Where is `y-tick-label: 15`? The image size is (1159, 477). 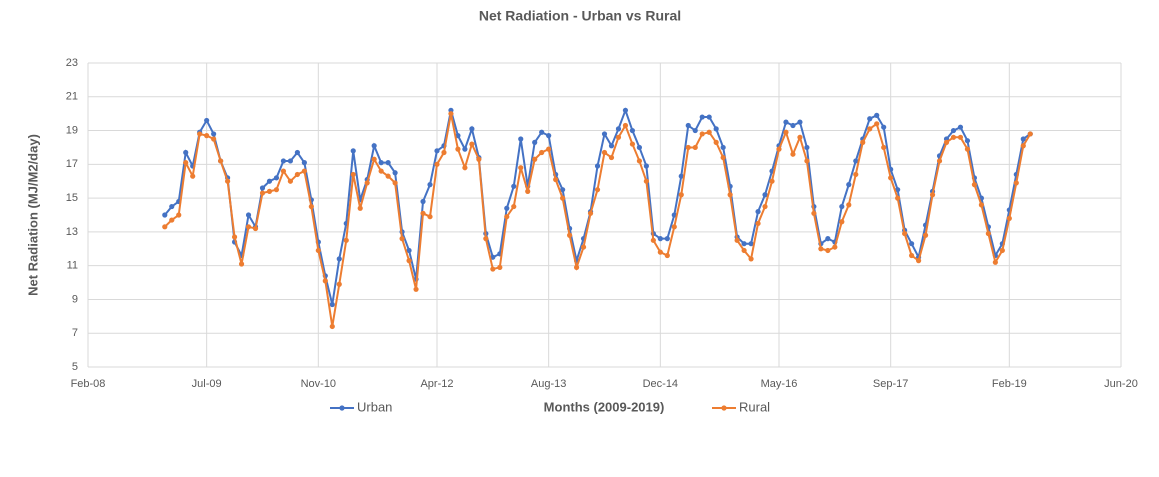 y-tick-label: 15 is located at coordinates (72, 198).